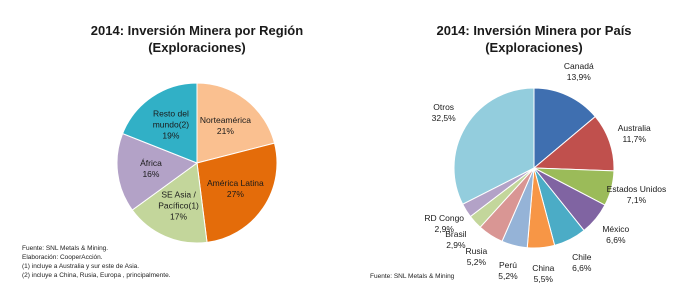 The height and width of the screenshot is (307, 698). I want to click on category-label: Estados Unidos, so click(636, 189).